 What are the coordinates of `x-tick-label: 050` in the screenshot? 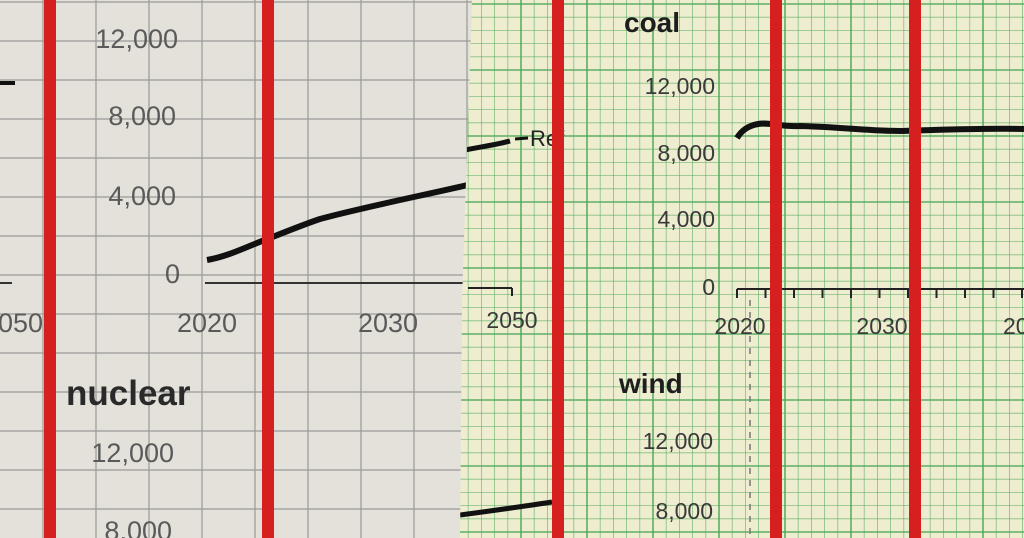 It's located at (21, 323).